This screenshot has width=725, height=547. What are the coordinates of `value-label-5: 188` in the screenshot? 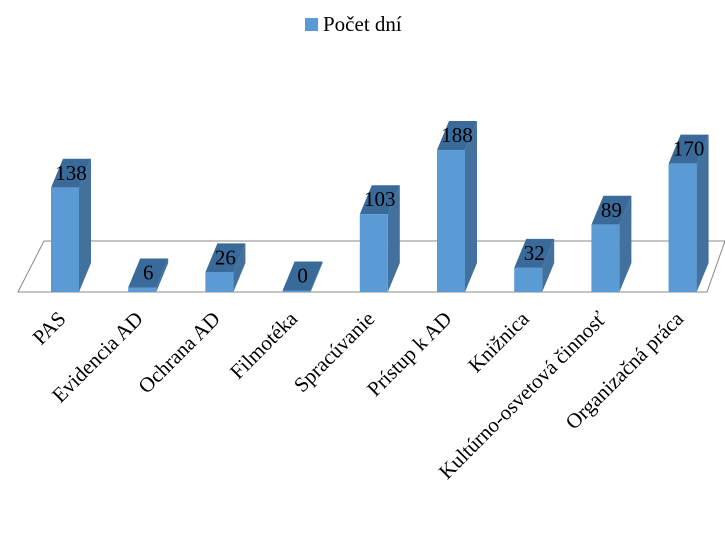 It's located at (457, 135).